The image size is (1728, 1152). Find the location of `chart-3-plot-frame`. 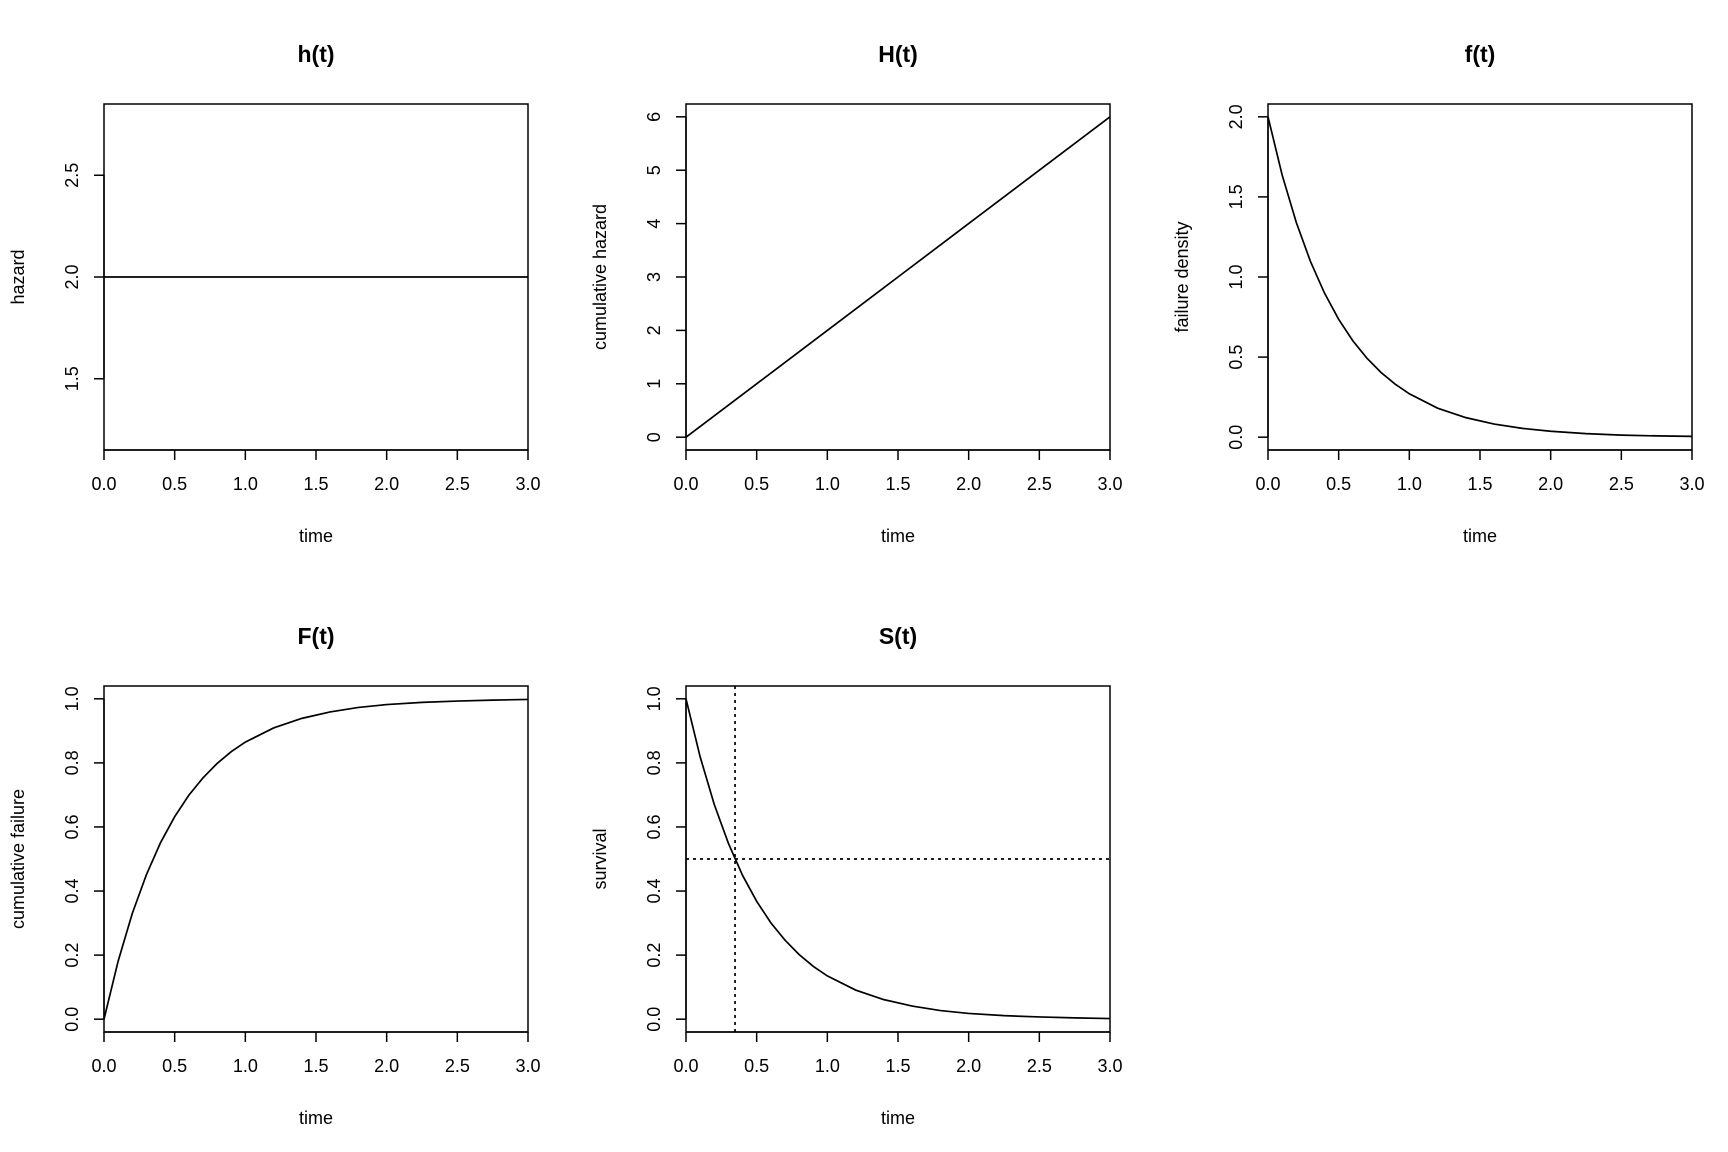

chart-3-plot-frame is located at coordinates (1480, 277).